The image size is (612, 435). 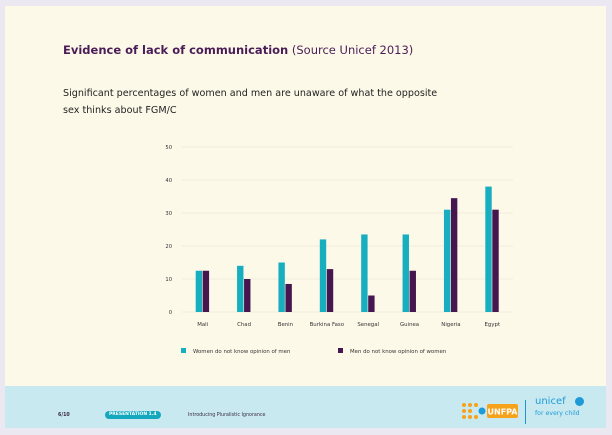 I want to click on x-tick-label: Egypt, so click(x=493, y=325).